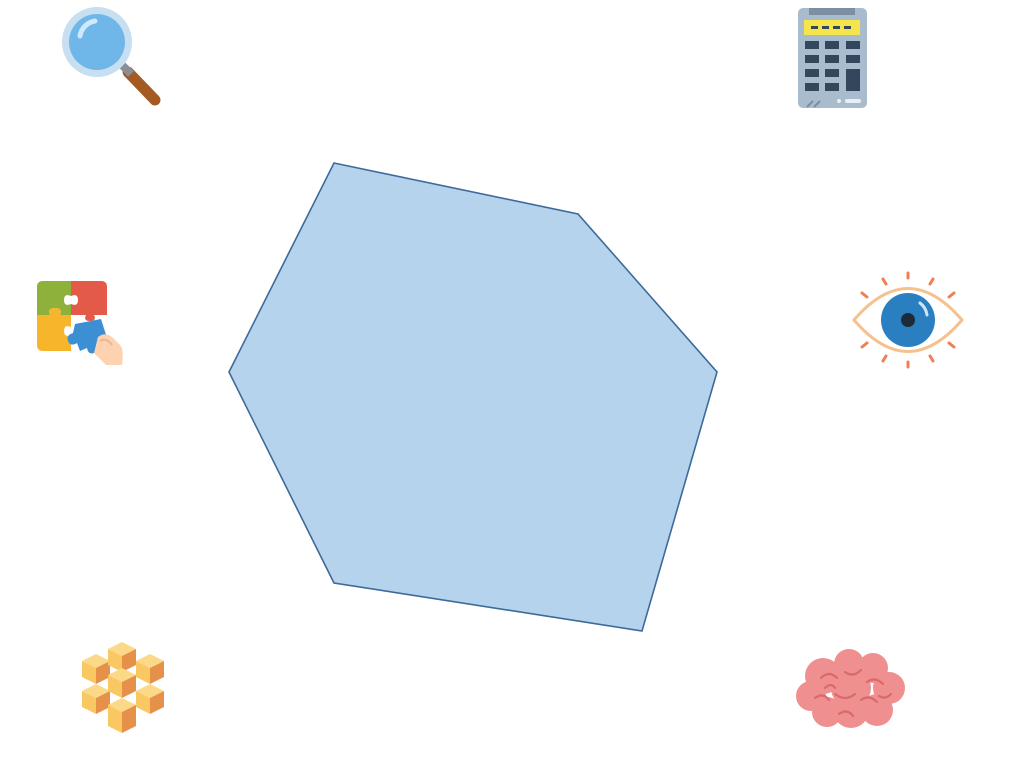 The width and height of the screenshot is (1023, 758). Describe the element at coordinates (123, 687) in the screenshot. I see `cubes-icon` at that location.